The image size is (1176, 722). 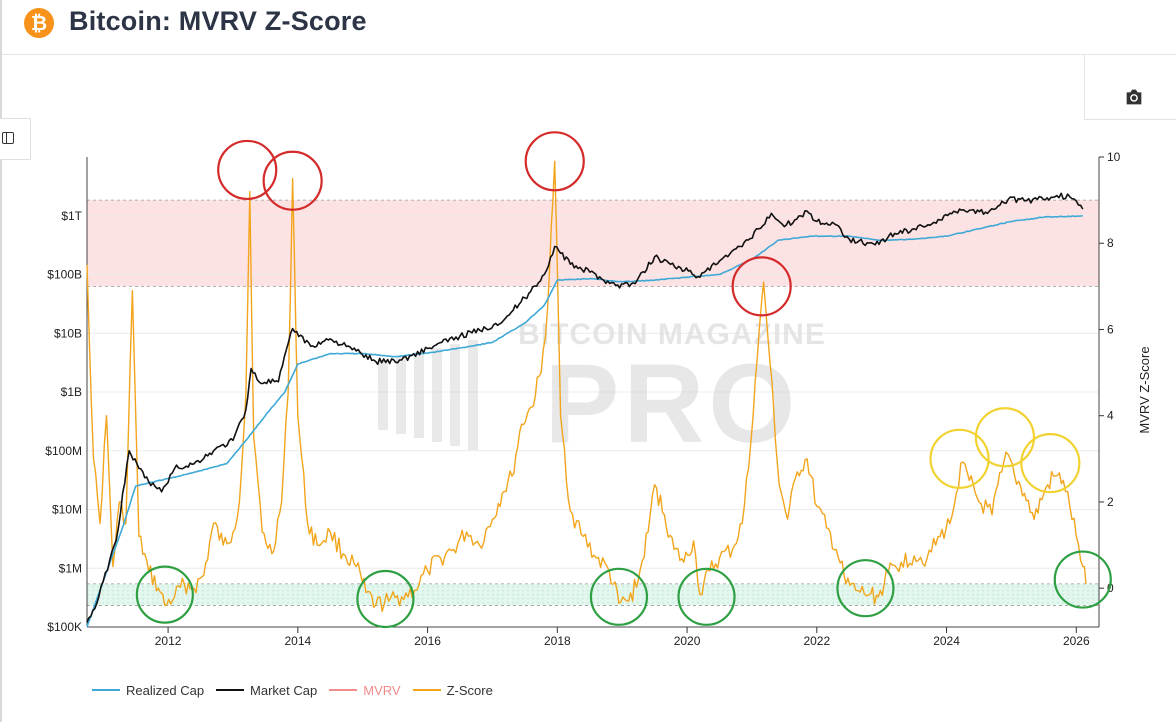 I want to click on header-bar: ₿ Bitcoin: MVRV Z-Score, so click(x=588, y=27).